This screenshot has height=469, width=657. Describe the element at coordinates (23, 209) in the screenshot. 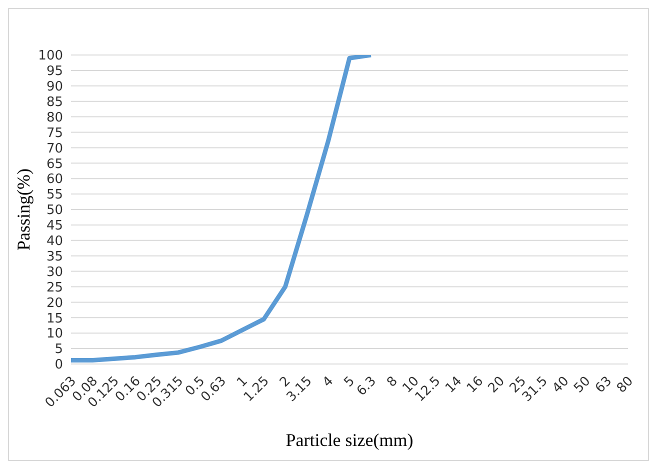

I see `y-axis-title: Passing(%)` at that location.